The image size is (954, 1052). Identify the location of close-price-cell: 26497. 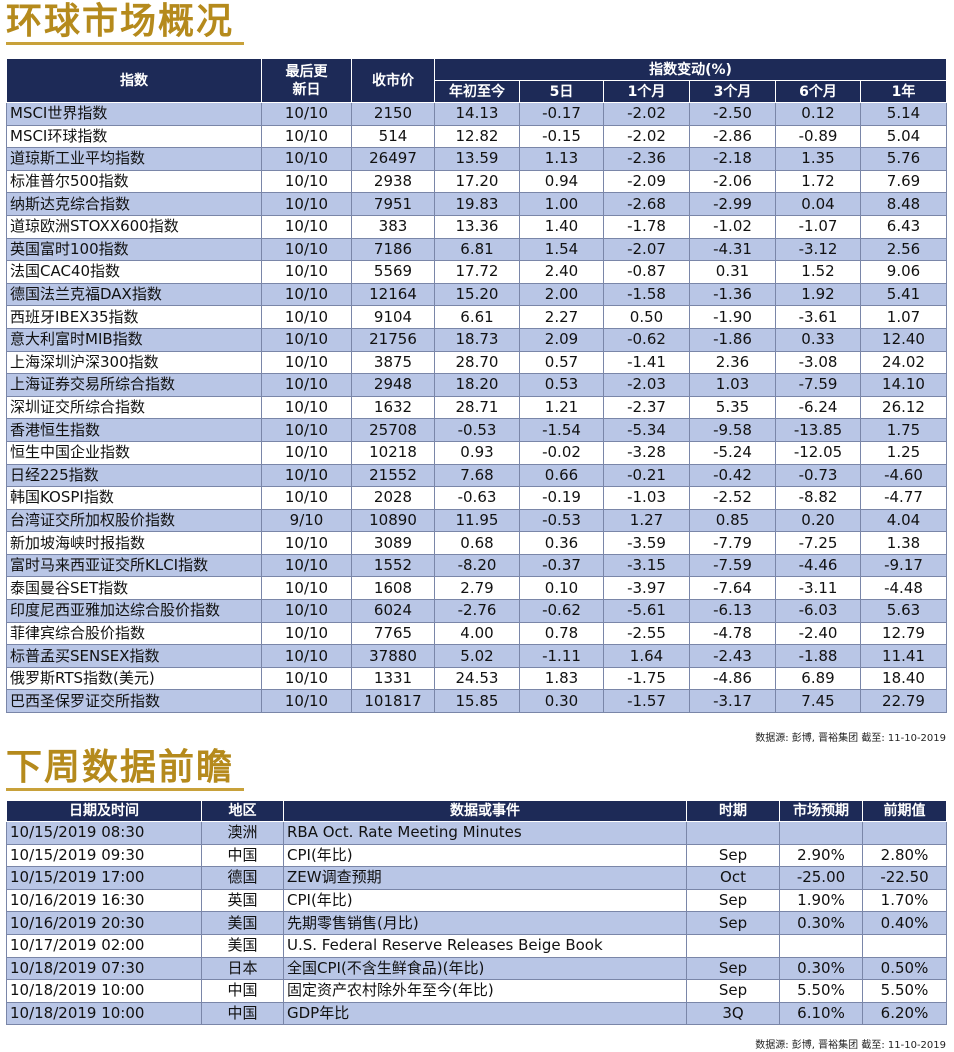
(393, 159).